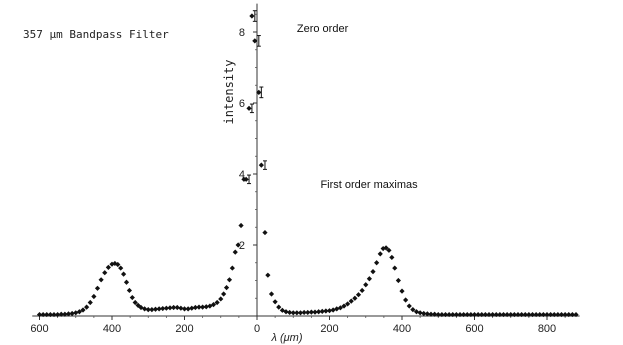 This screenshot has width=623, height=345. I want to click on y-tick-label: 6, so click(242, 104).